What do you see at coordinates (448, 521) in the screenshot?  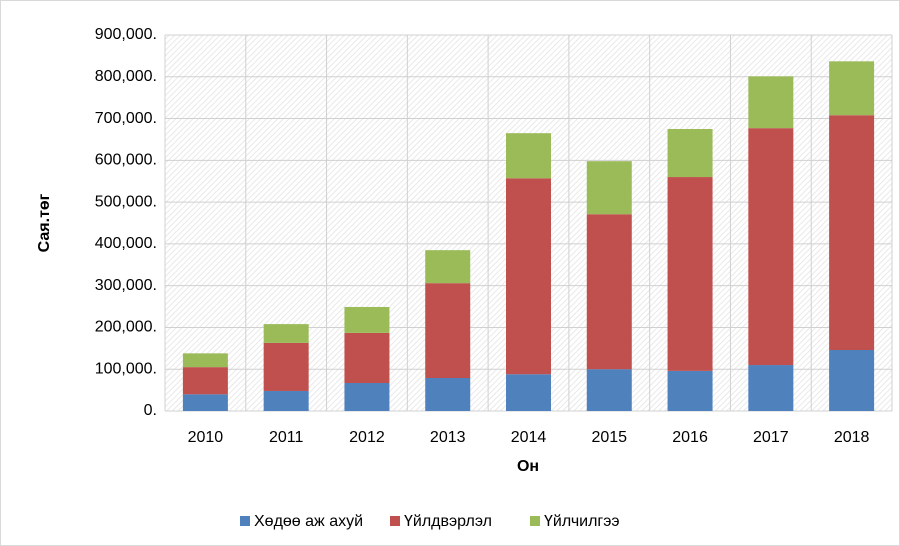 I see `legend-label: Үйлдвэрлэл` at bounding box center [448, 521].